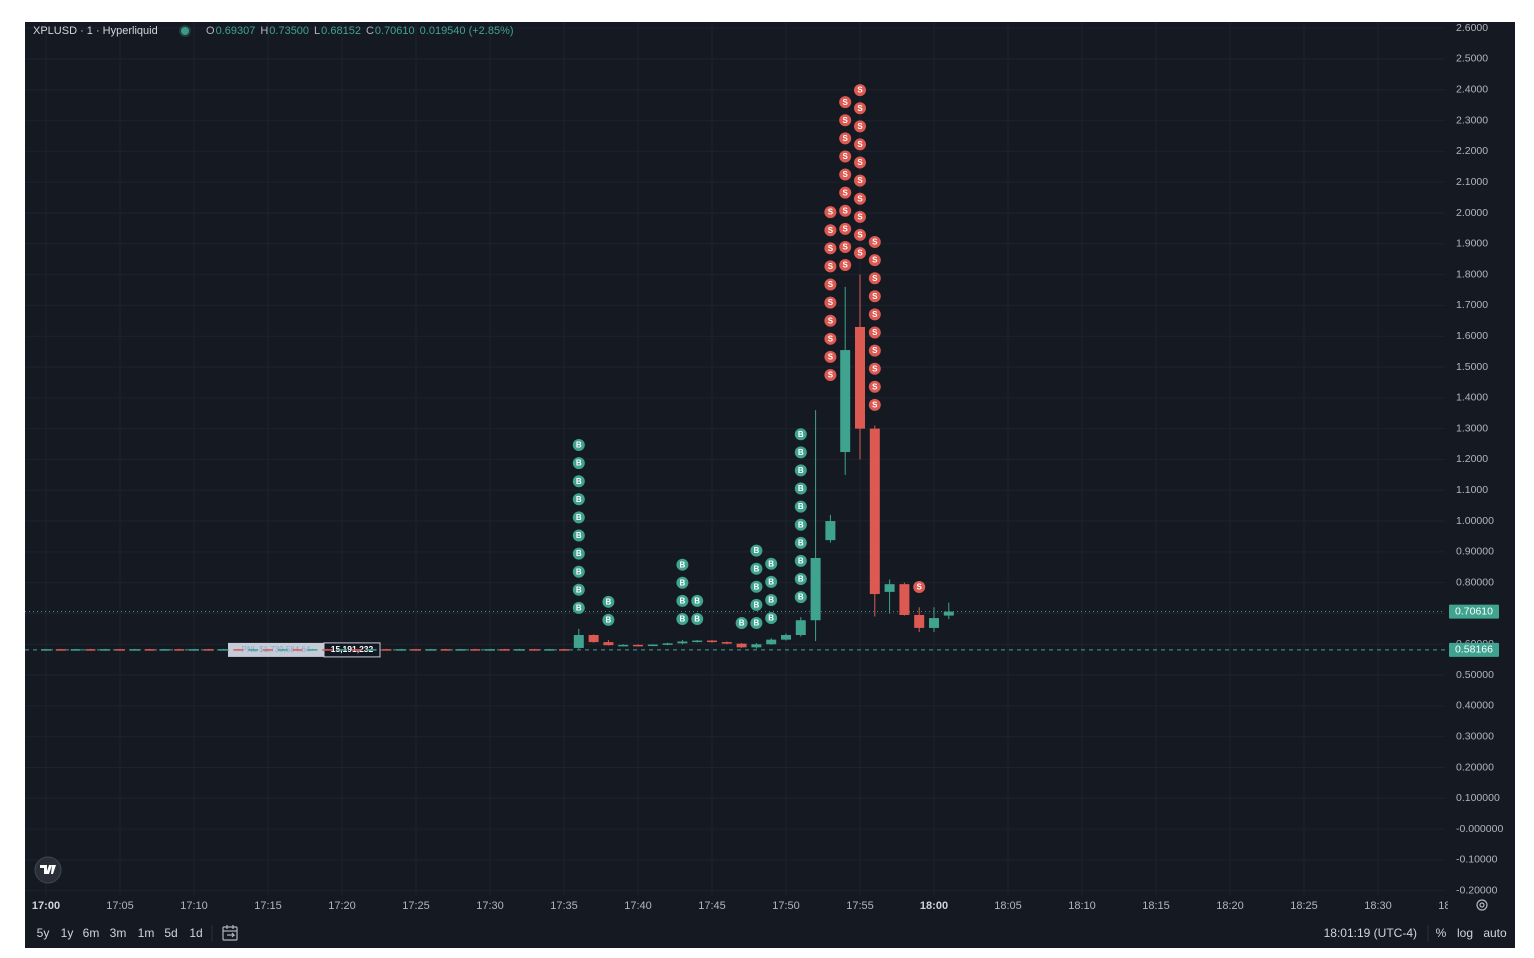 The width and height of the screenshot is (1534, 958). I want to click on x-tick-label: 17:05, so click(120, 906).